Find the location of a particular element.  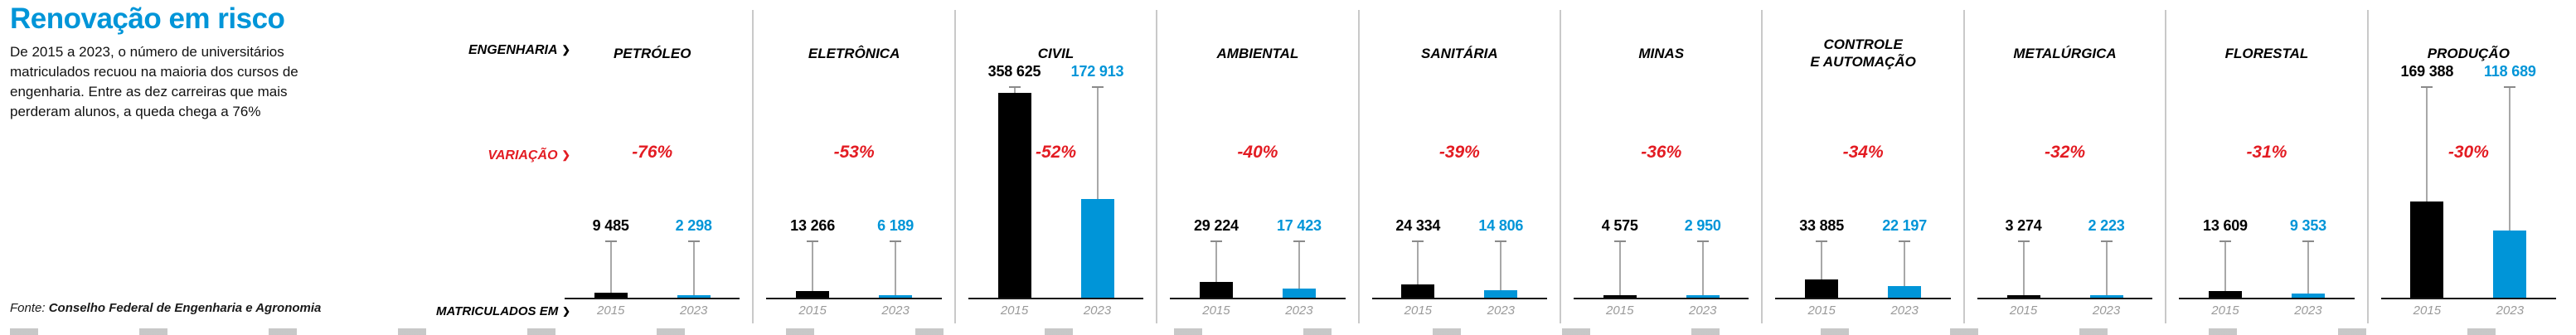

variation-value: -31% is located at coordinates (2266, 152).